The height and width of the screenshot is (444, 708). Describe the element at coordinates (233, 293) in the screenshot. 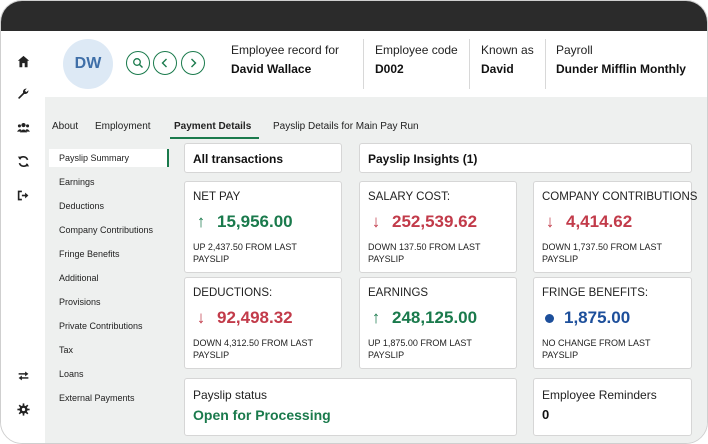

I see `deductions-label: DEDUCTIONS:` at that location.